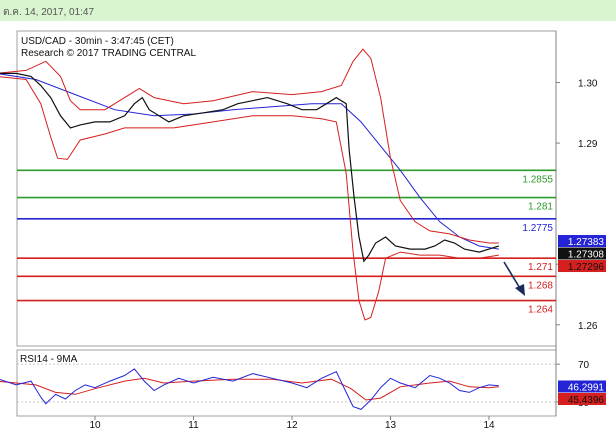 The image size is (616, 447). What do you see at coordinates (108, 53) in the screenshot?
I see `chart-subtitle: Research © 2017 TRADING CENTRAL` at bounding box center [108, 53].